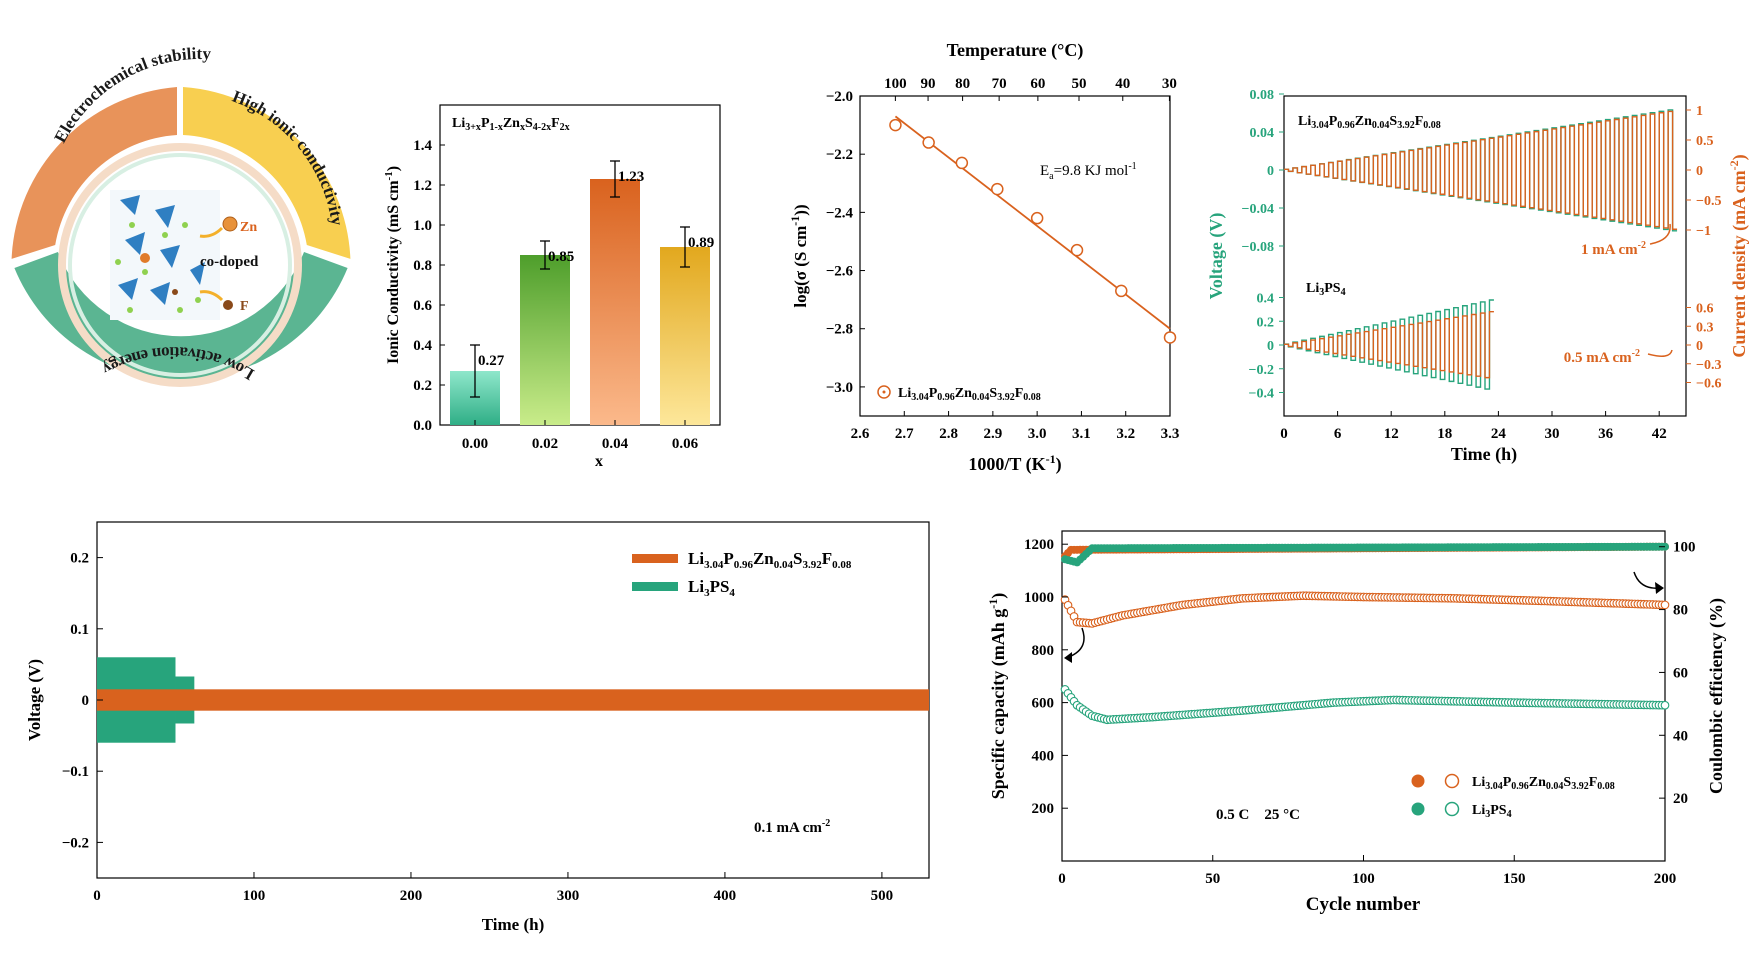 This screenshot has height=980, width=1760. I want to click on capacity-x-tick-label-0: 0, so click(1062, 879).